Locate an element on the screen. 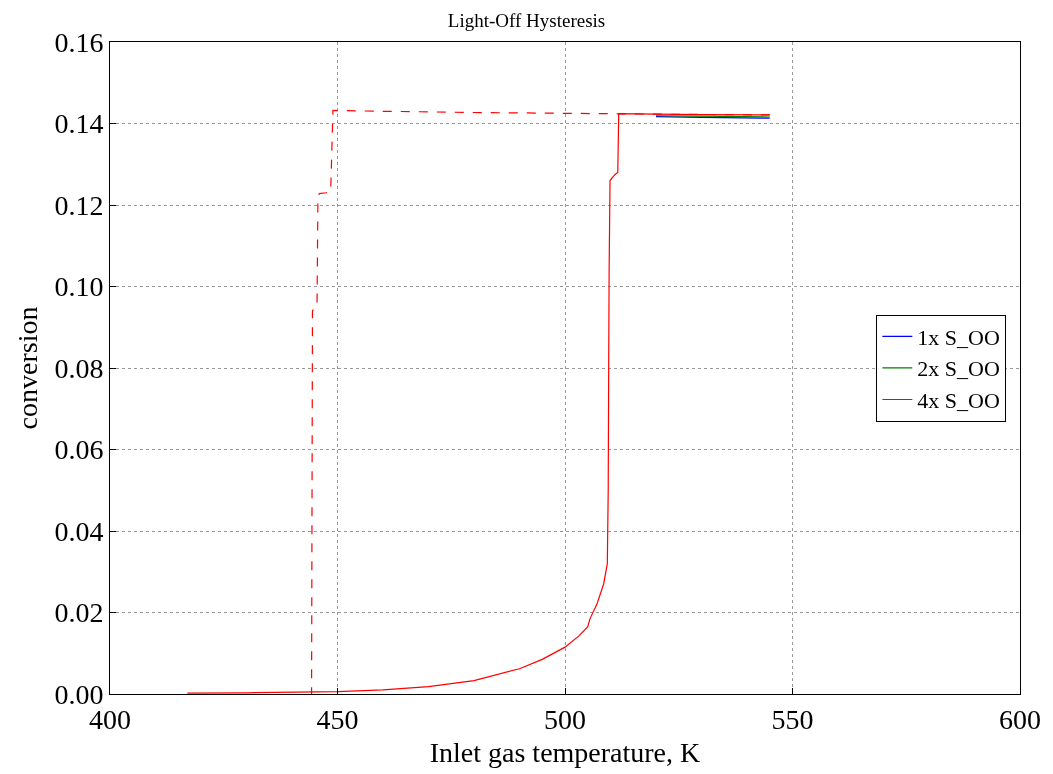  chart-title: Light-Off Hysteresis is located at coordinates (526, 21).